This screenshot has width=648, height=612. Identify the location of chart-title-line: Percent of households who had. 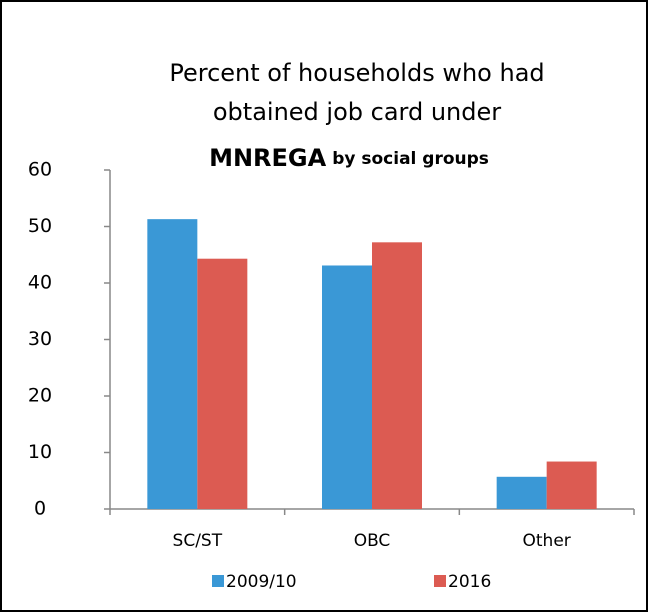
(356, 73).